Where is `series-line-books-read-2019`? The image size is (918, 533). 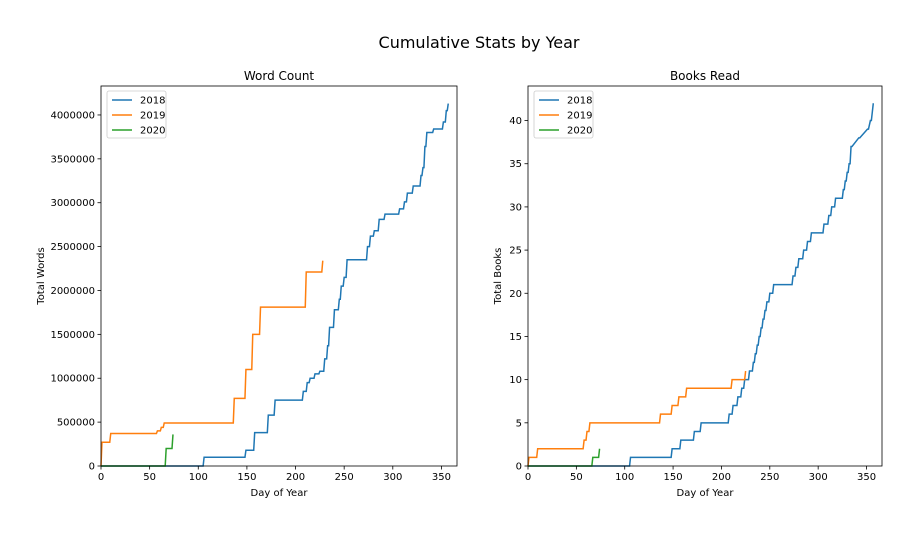
series-line-books-read-2019 is located at coordinates (637, 418).